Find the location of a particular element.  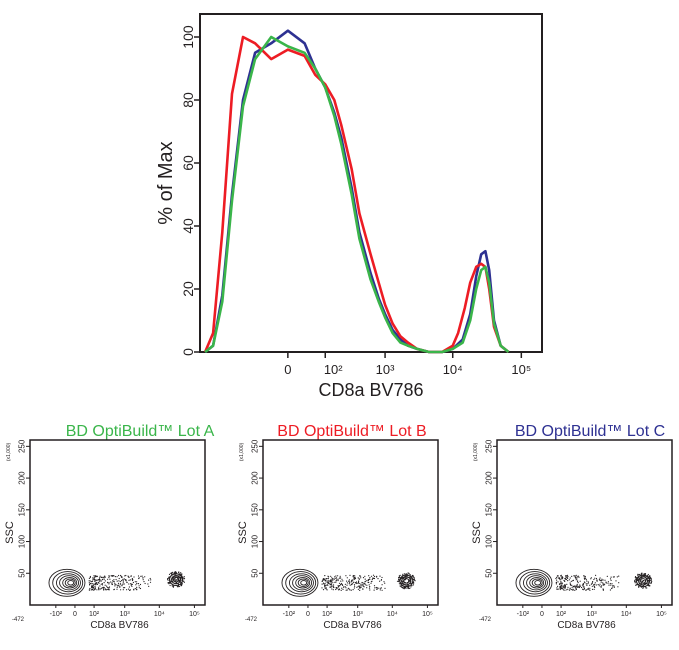

x-tick-label: 10⁵ is located at coordinates (194, 614).